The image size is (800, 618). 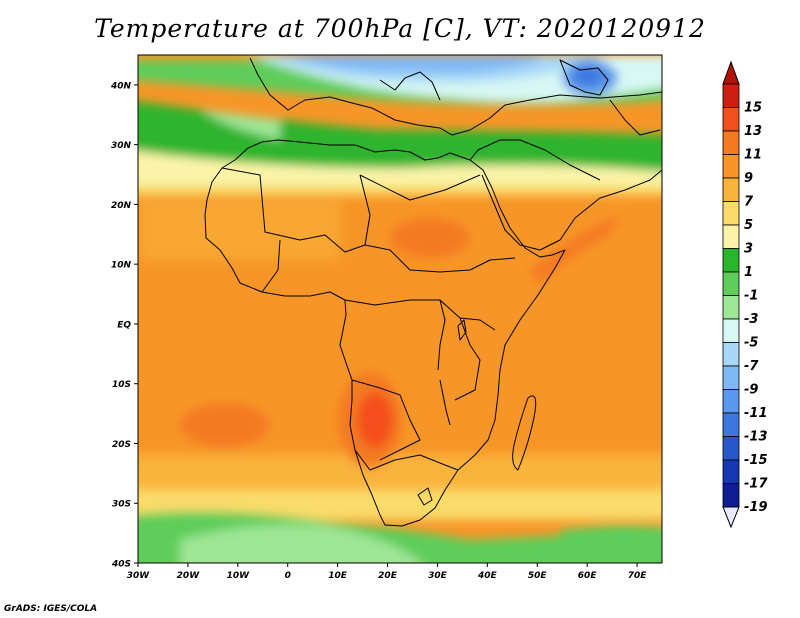 What do you see at coordinates (756, 460) in the screenshot?
I see `colorbar-label: -15` at bounding box center [756, 460].